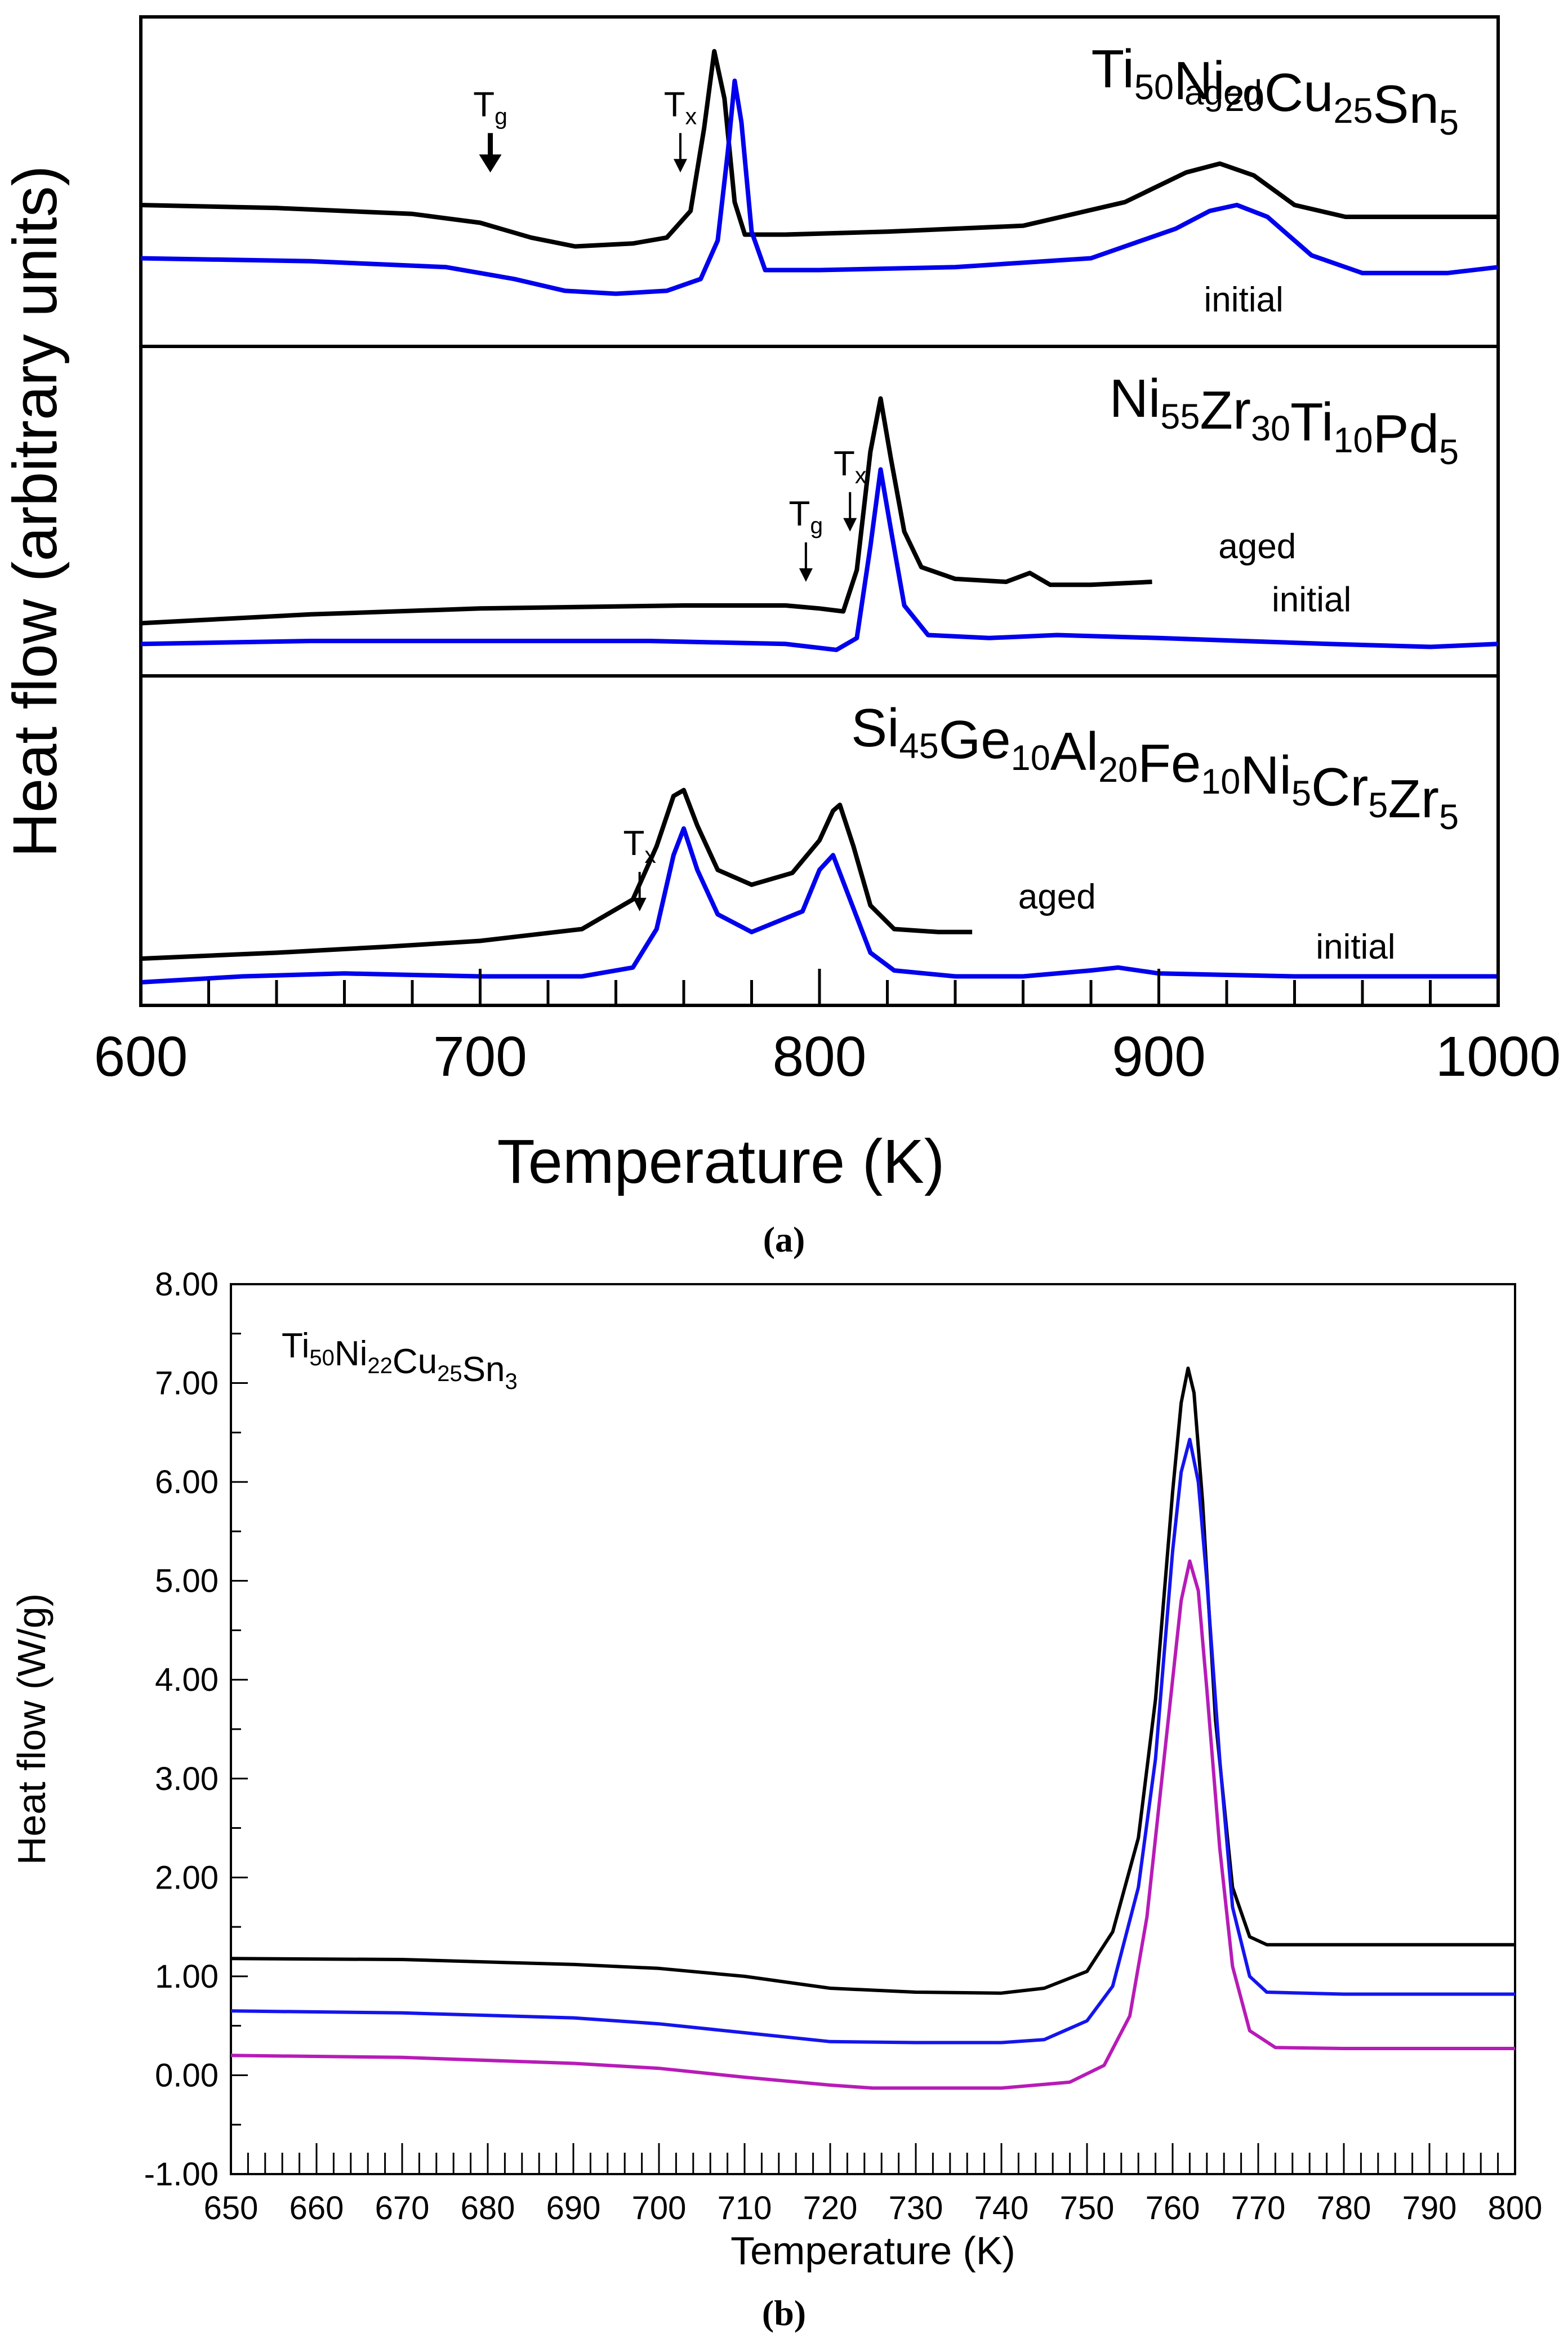 The image size is (1568, 2338). I want to click on y-tick-label: -1.00, so click(181, 2174).